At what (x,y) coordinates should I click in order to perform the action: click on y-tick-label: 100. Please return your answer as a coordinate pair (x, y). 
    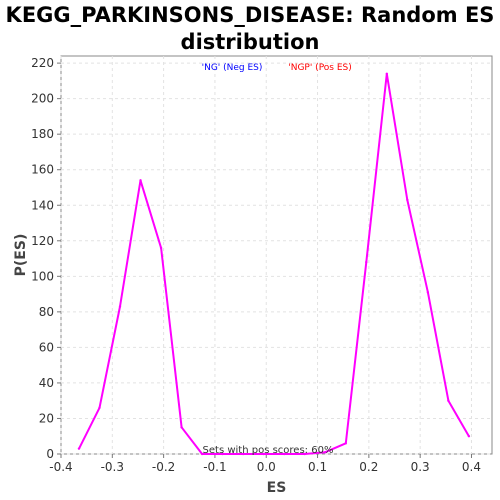
    Looking at the image, I should click on (42, 276).